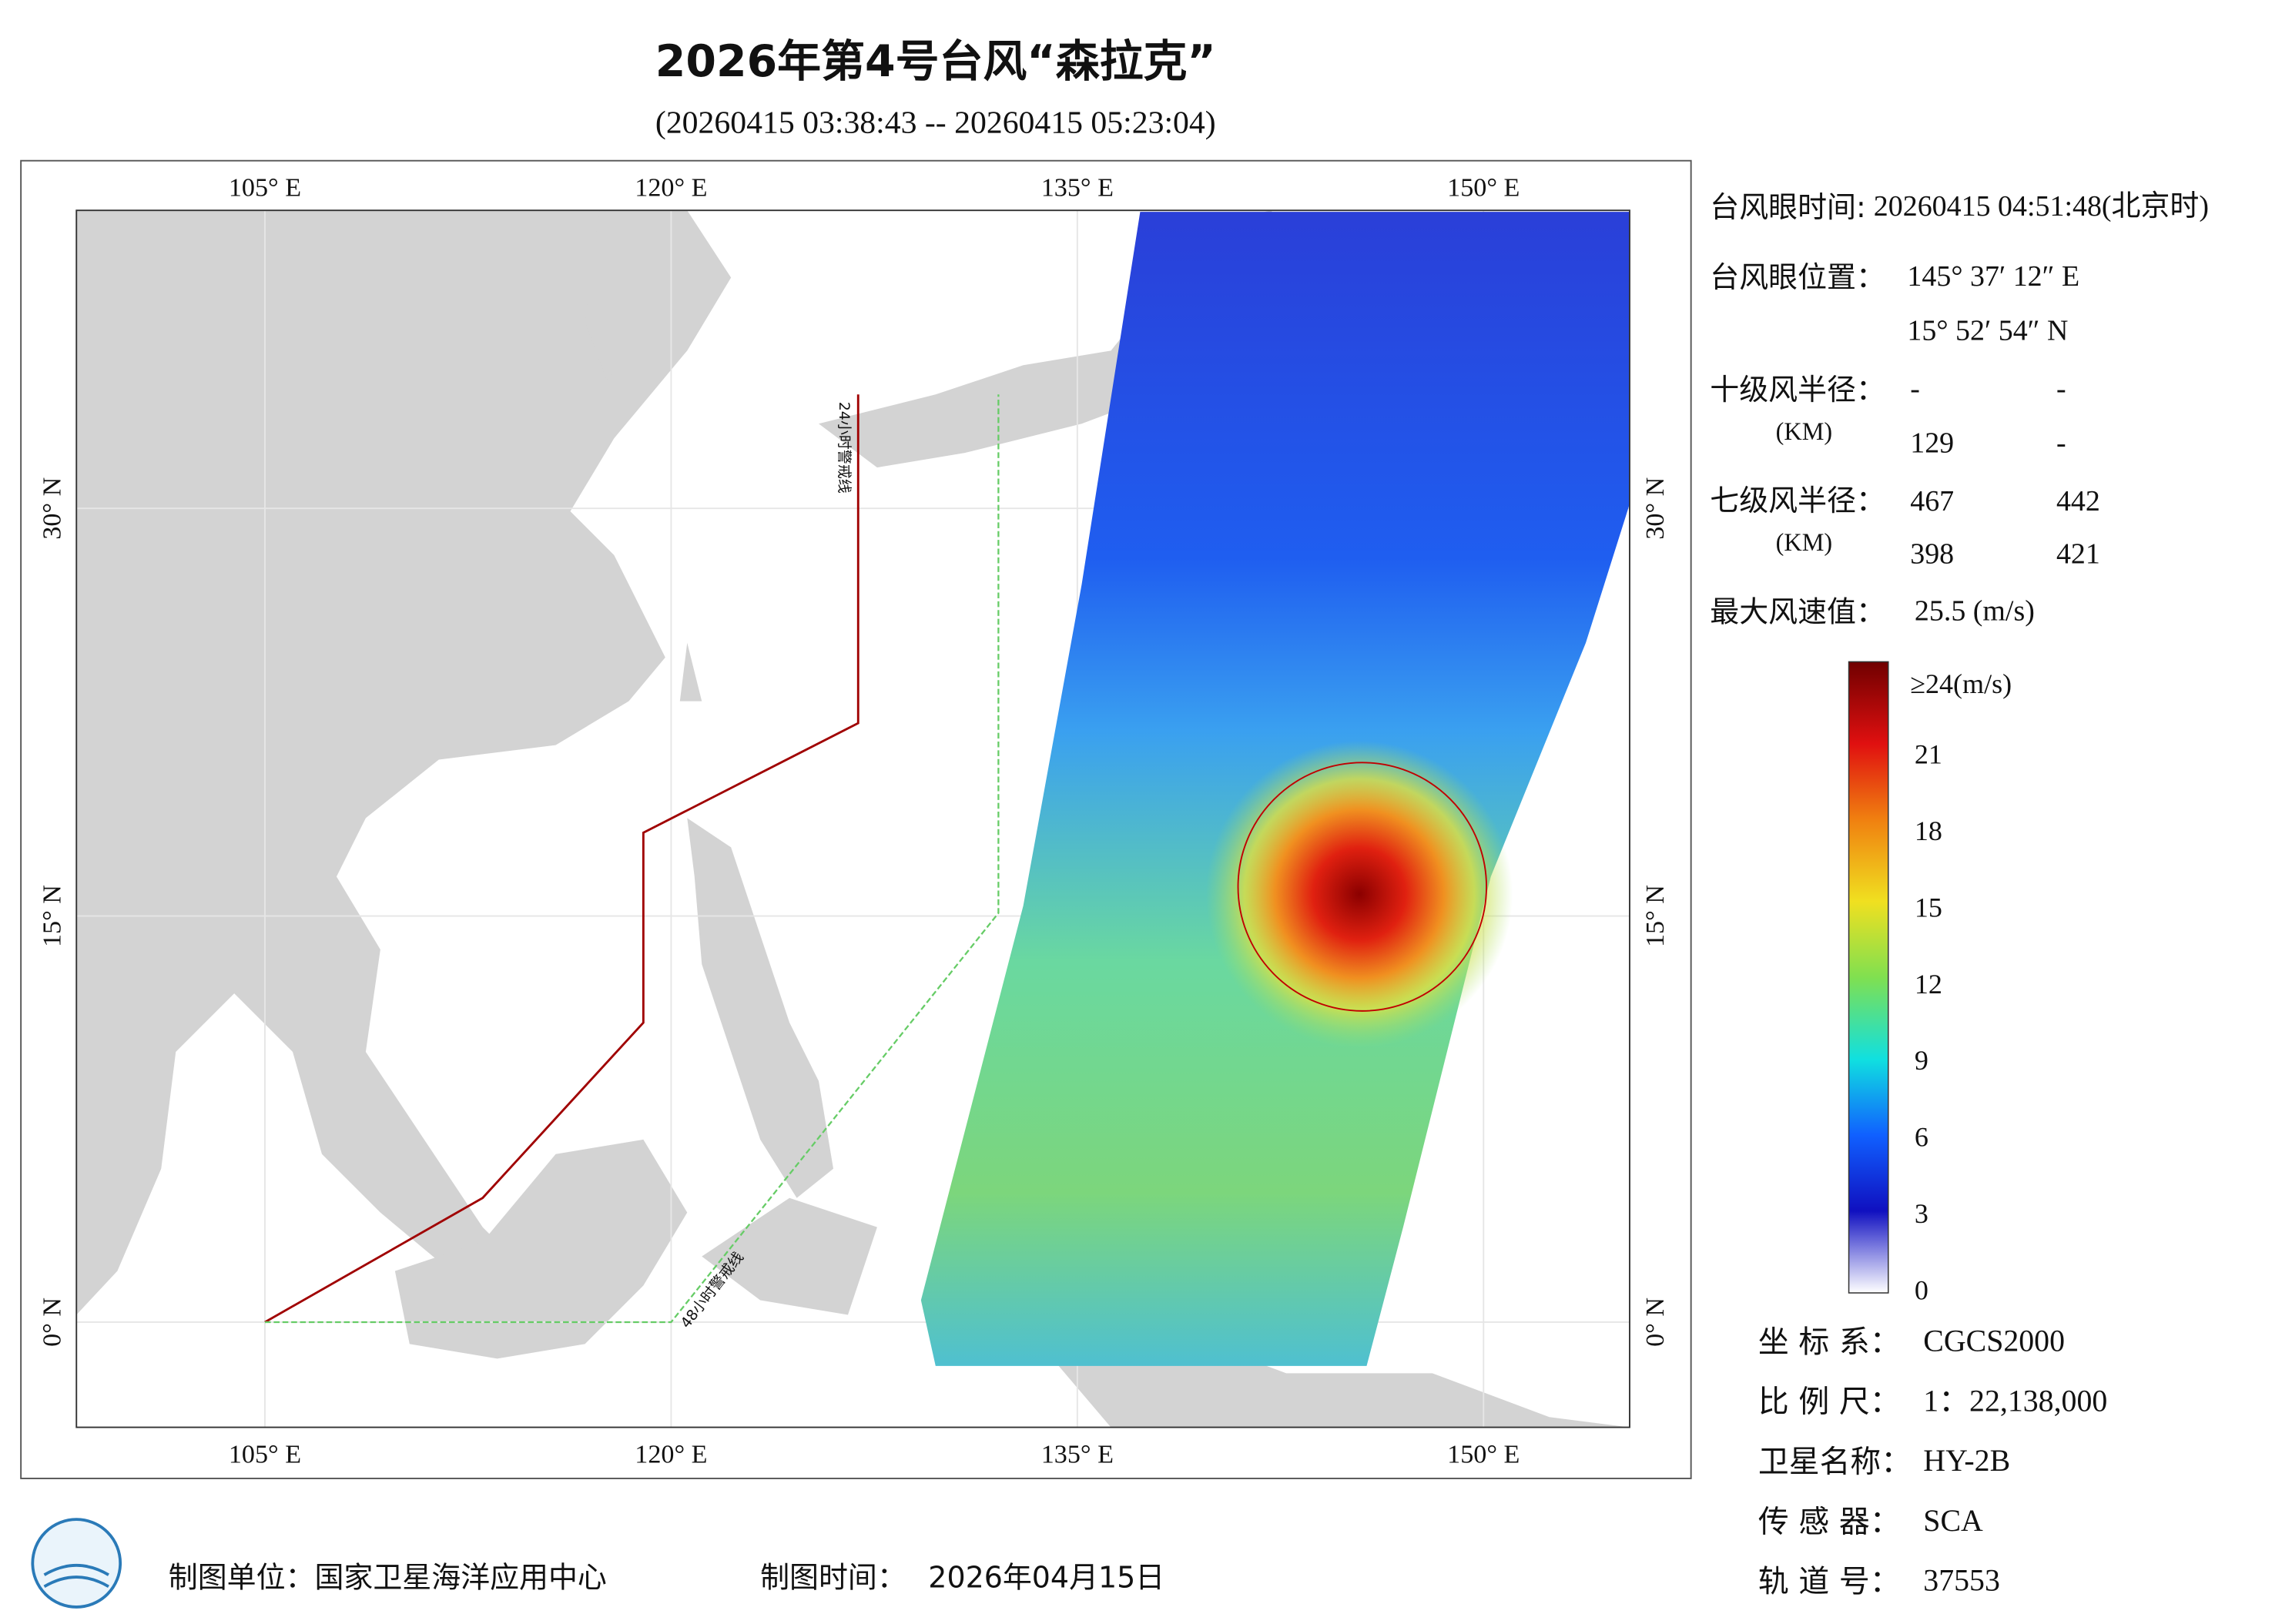 This screenshot has width=2292, height=1624. Describe the element at coordinates (833, 1577) in the screenshot. I see `footer-time-label: 制图时间：` at that location.